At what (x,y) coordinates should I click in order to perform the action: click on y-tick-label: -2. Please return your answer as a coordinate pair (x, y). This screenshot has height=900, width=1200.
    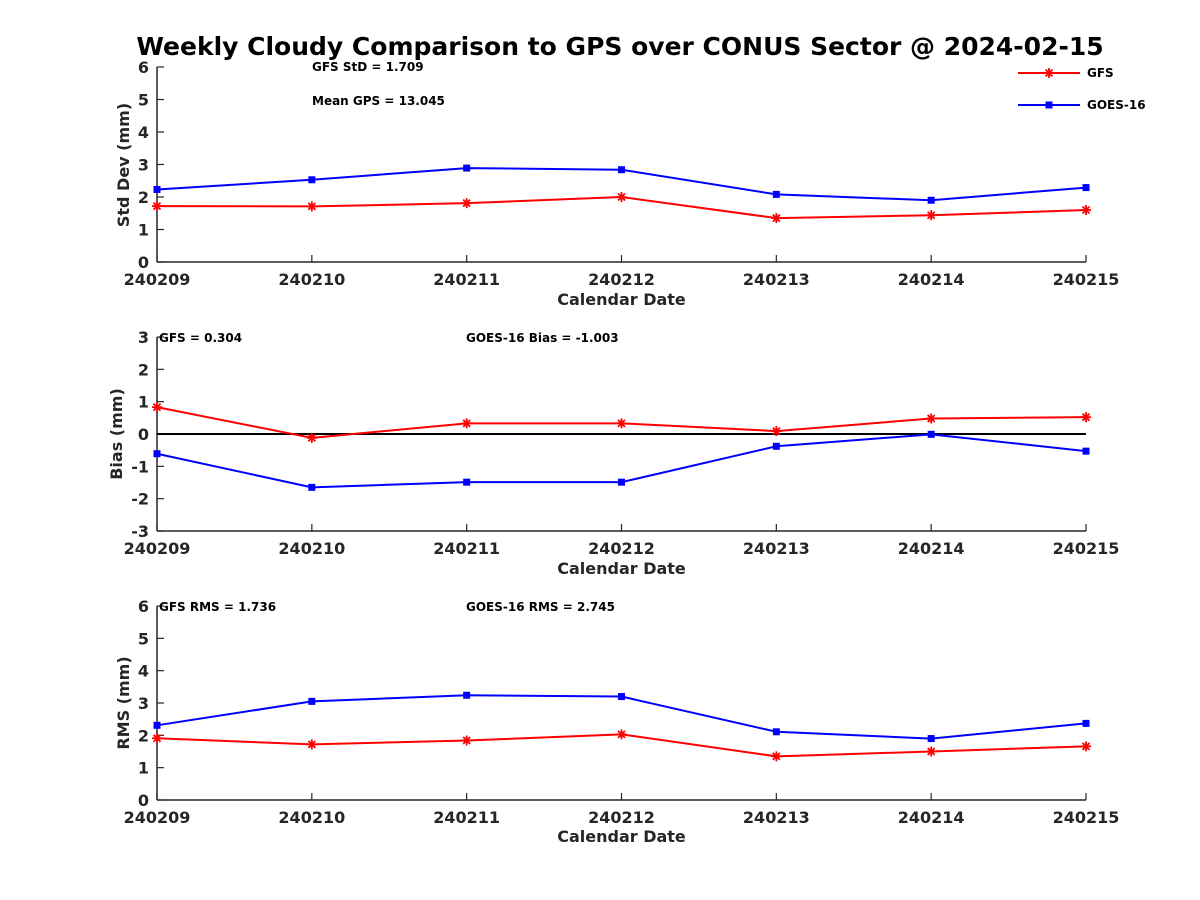
    Looking at the image, I should click on (140, 499).